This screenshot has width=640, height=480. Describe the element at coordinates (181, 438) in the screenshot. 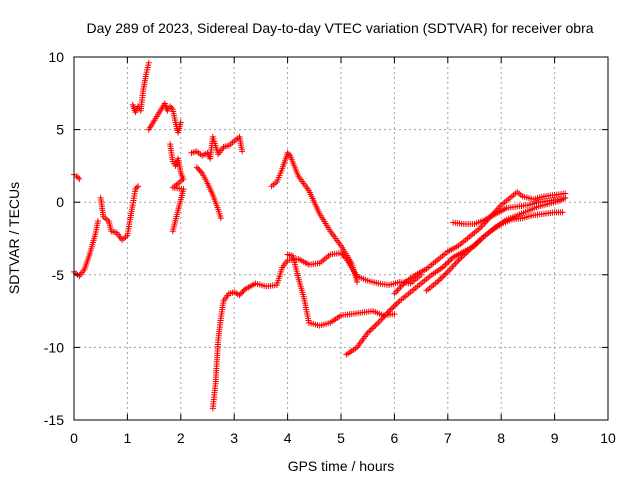

I see `x-tick-label: 2` at that location.